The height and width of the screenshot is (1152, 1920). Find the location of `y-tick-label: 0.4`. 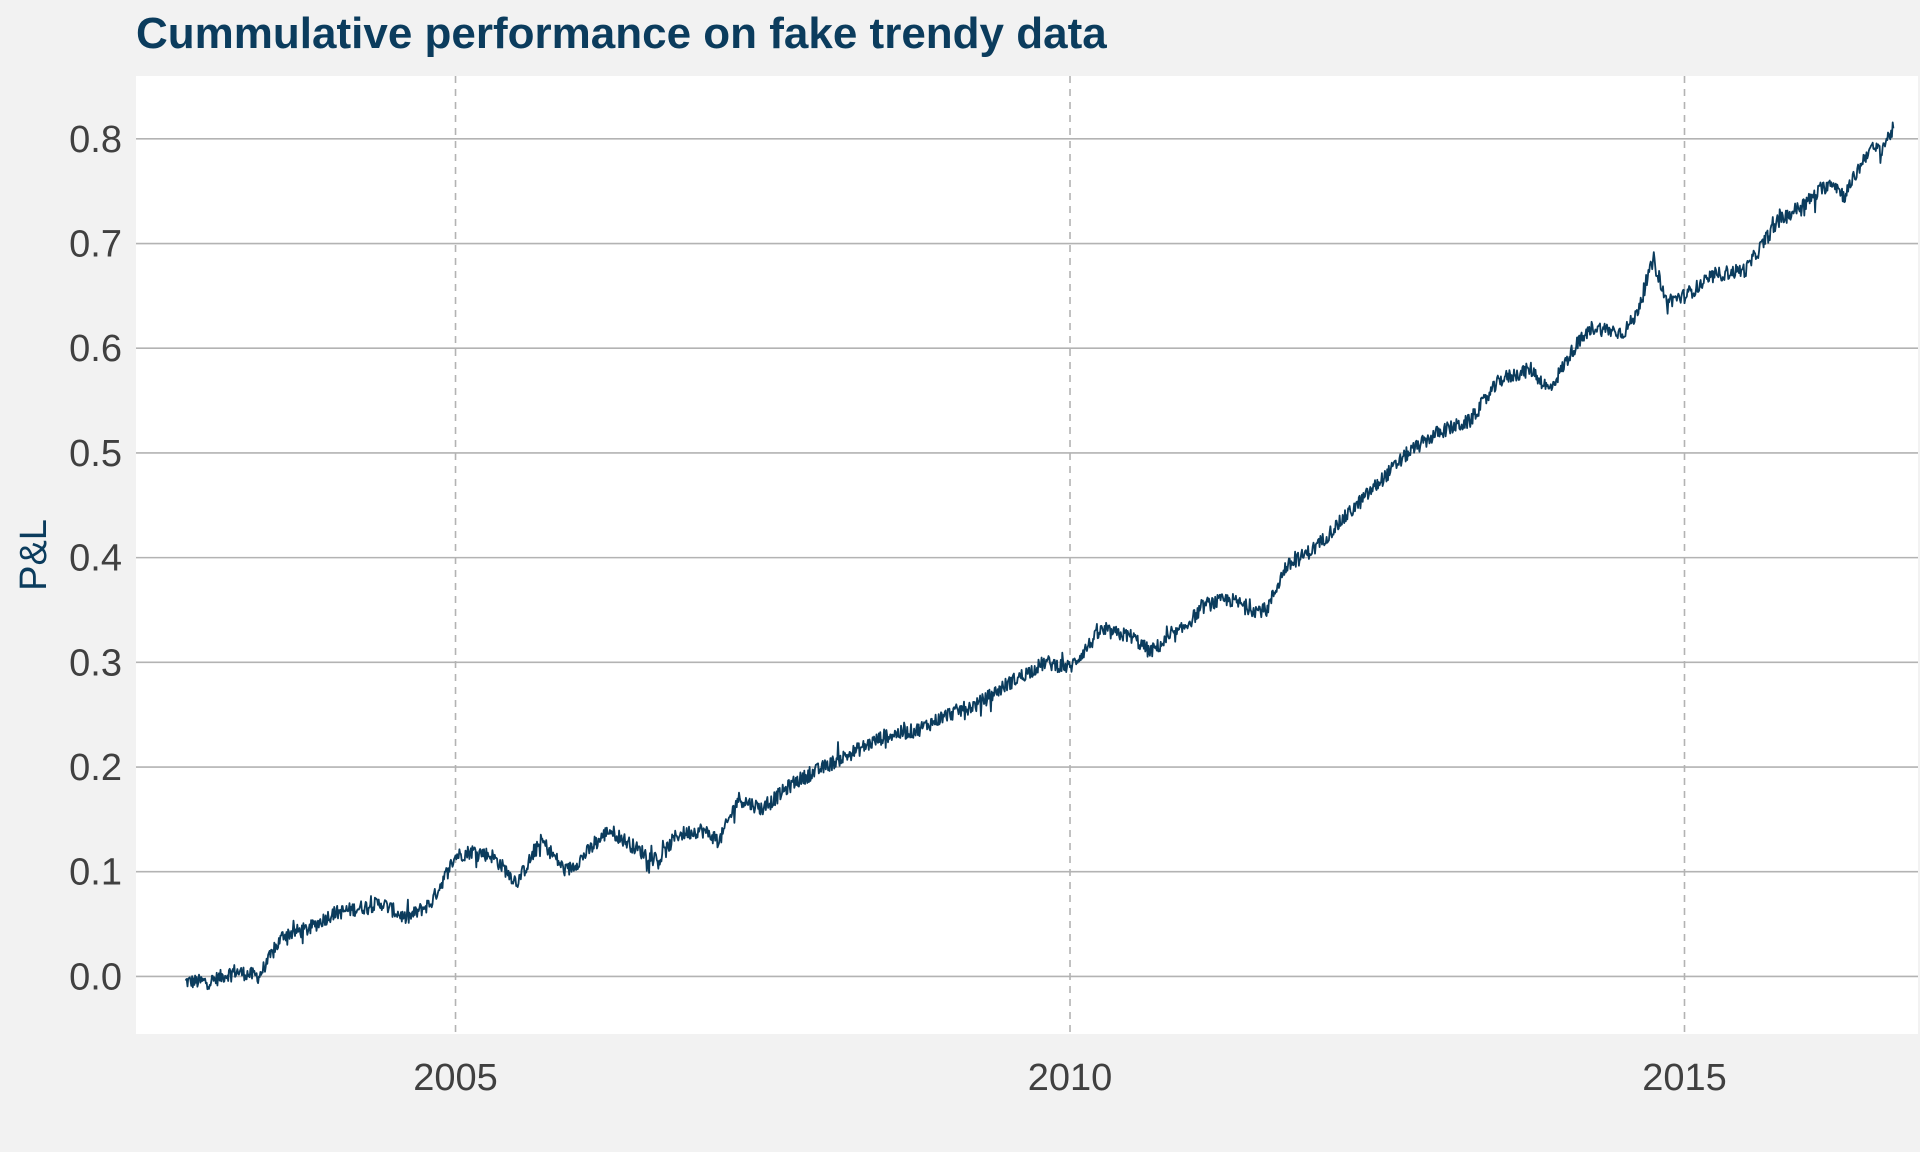

y-tick-label: 0.4 is located at coordinates (95, 559).